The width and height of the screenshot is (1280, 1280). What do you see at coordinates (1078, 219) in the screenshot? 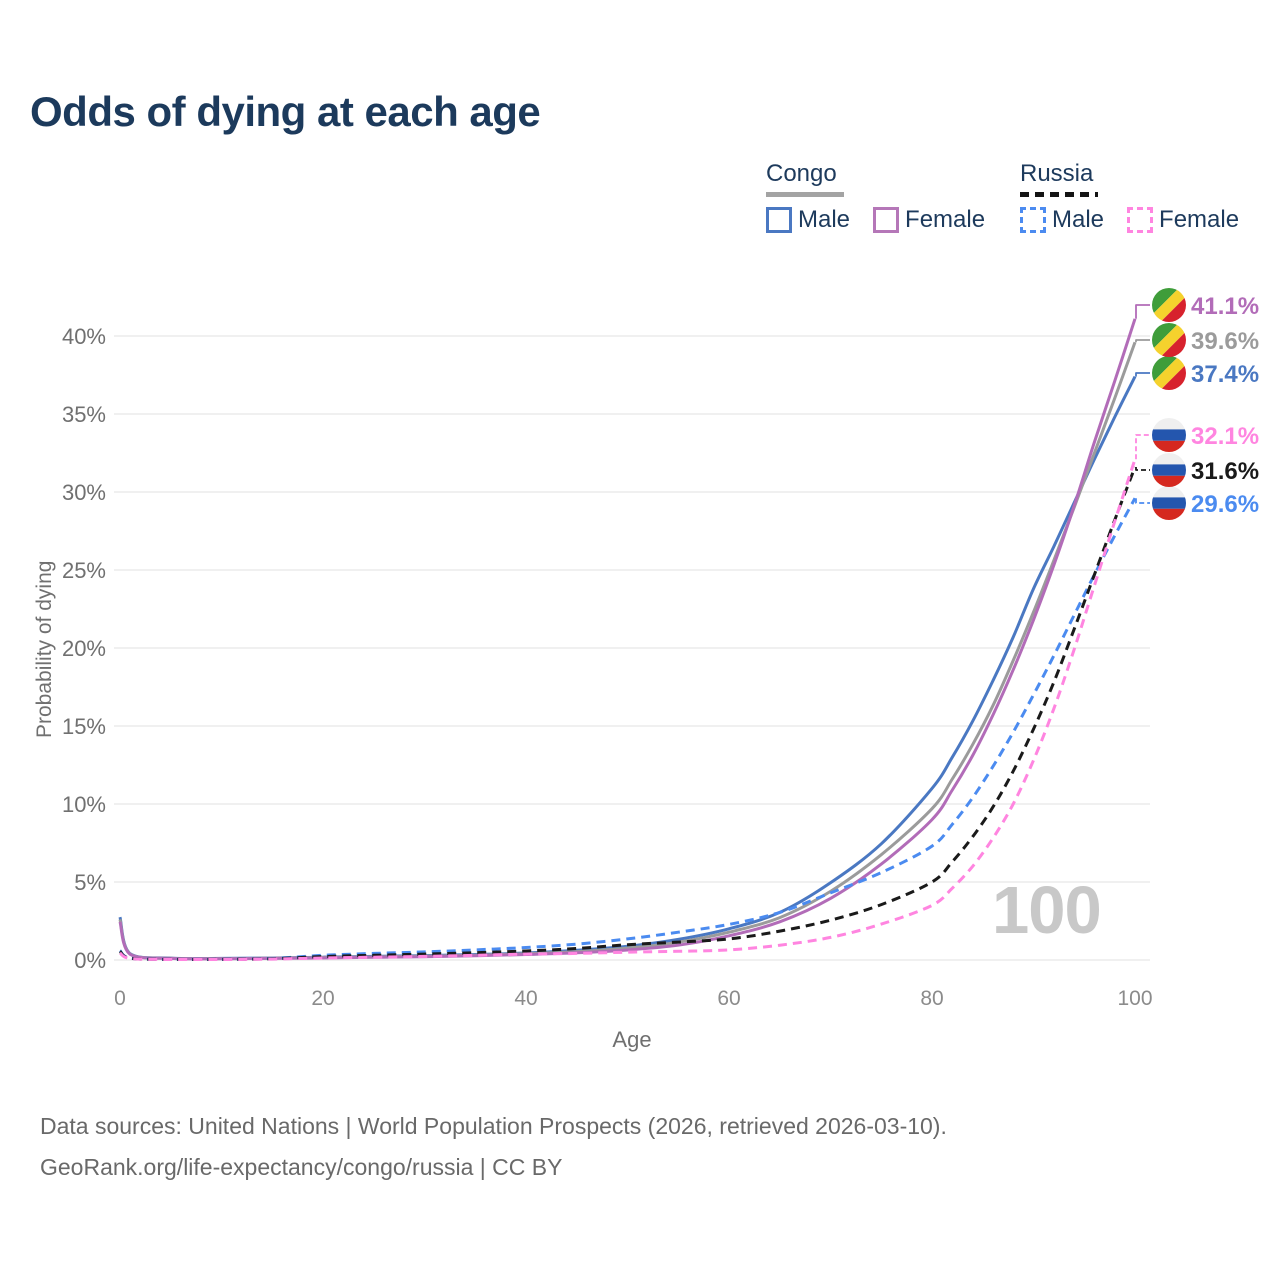
I see `legend-label-russia-male: Male` at bounding box center [1078, 219].